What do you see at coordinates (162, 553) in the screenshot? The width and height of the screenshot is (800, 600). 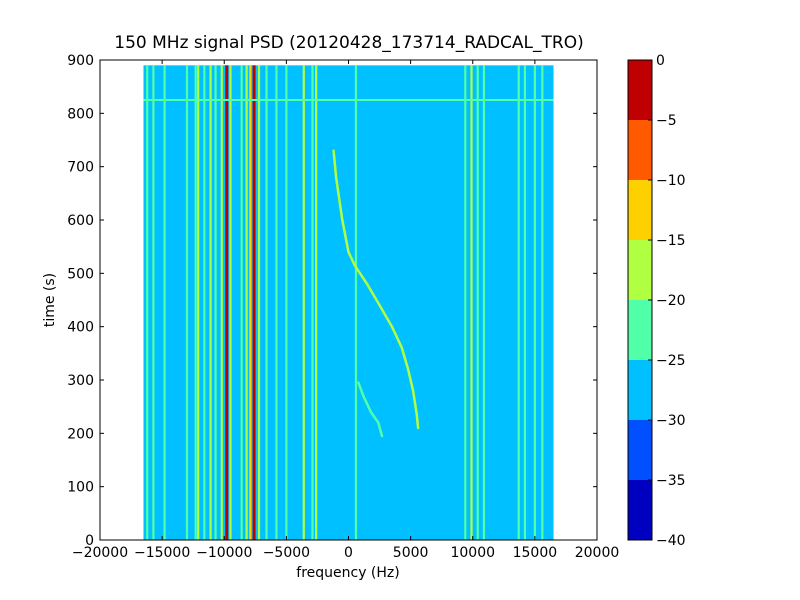 I see `x-tick-label: −15000` at bounding box center [162, 553].